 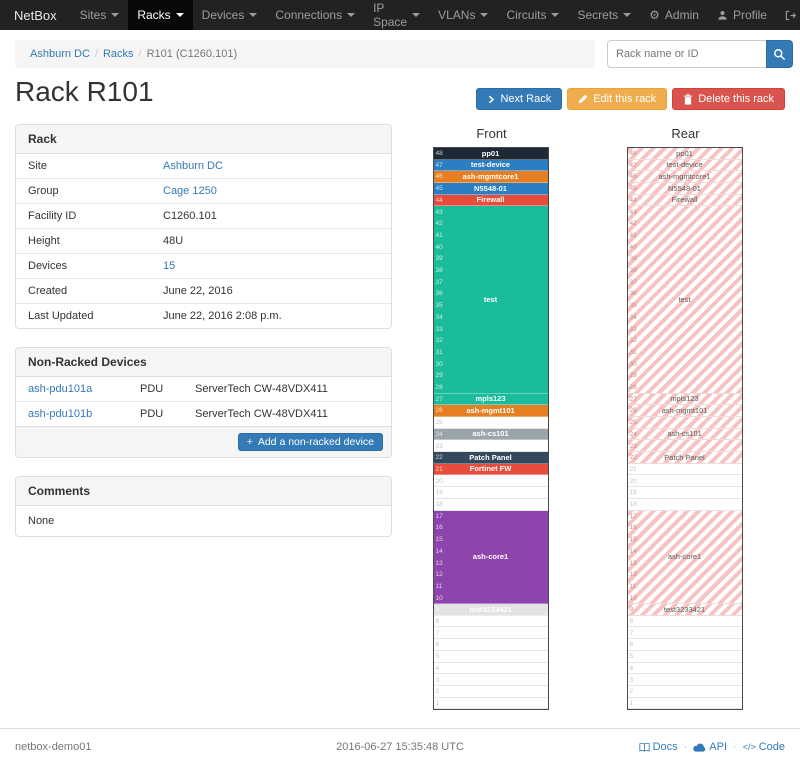 I want to click on nav-item-devices: Devices, so click(x=230, y=15).